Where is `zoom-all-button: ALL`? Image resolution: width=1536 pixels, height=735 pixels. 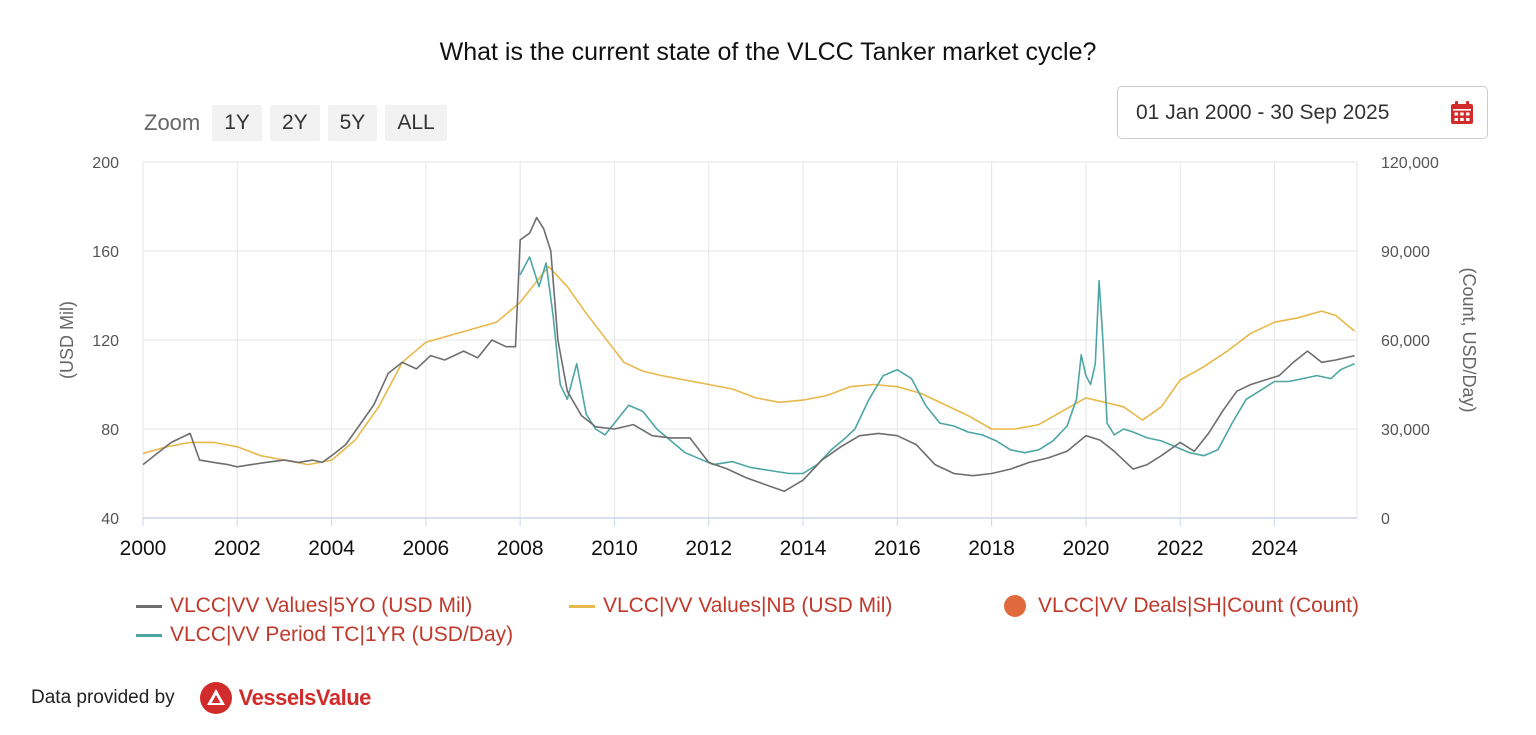
zoom-all-button: ALL is located at coordinates (416, 123).